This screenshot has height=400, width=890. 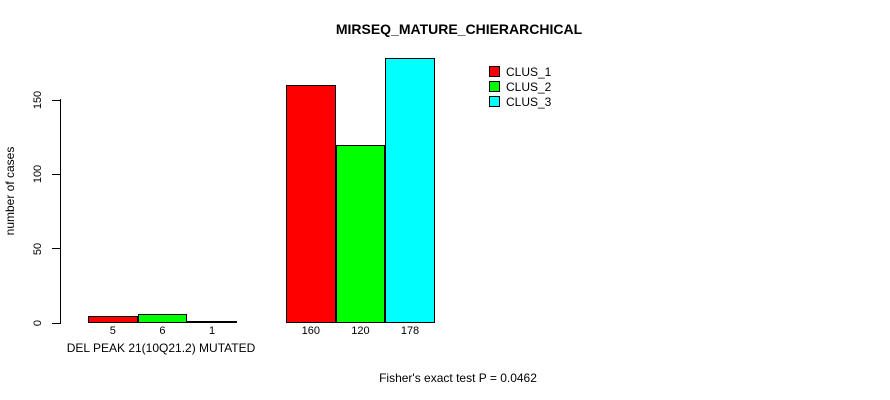 I want to click on y-axis-tick-label: 100, so click(x=38, y=174).